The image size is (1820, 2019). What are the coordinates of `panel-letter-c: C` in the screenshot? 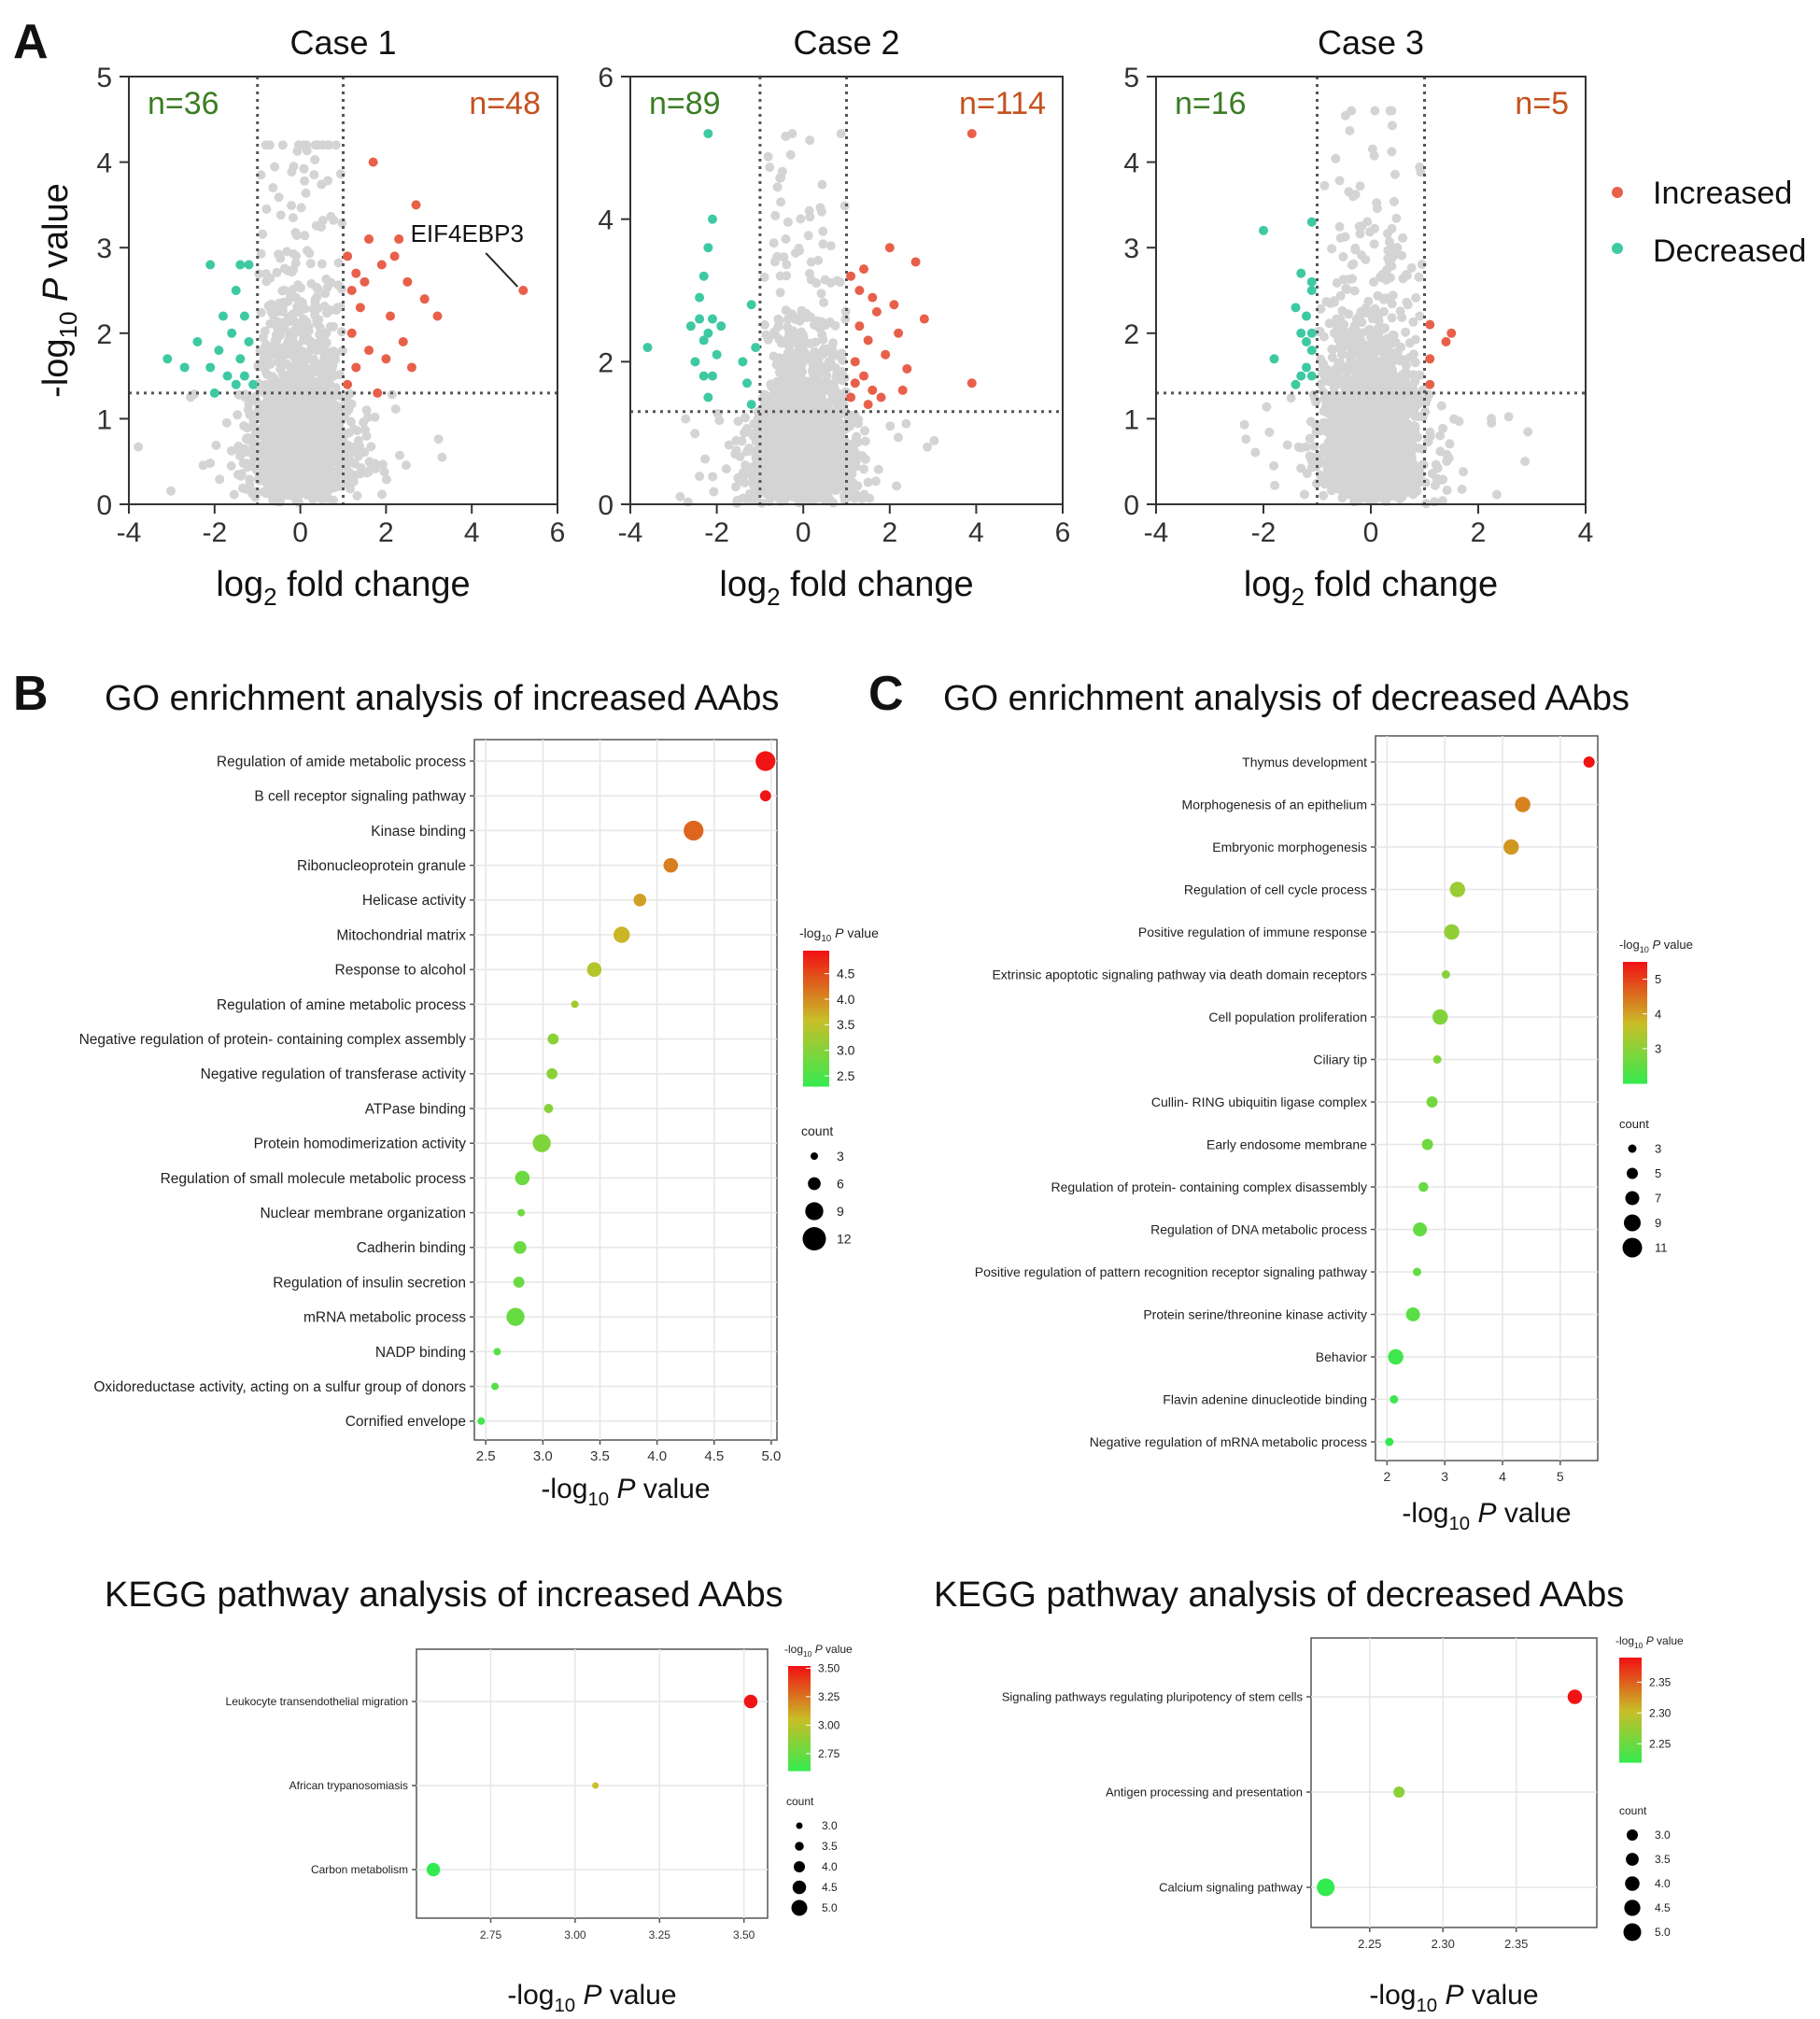 It's located at (886, 694).